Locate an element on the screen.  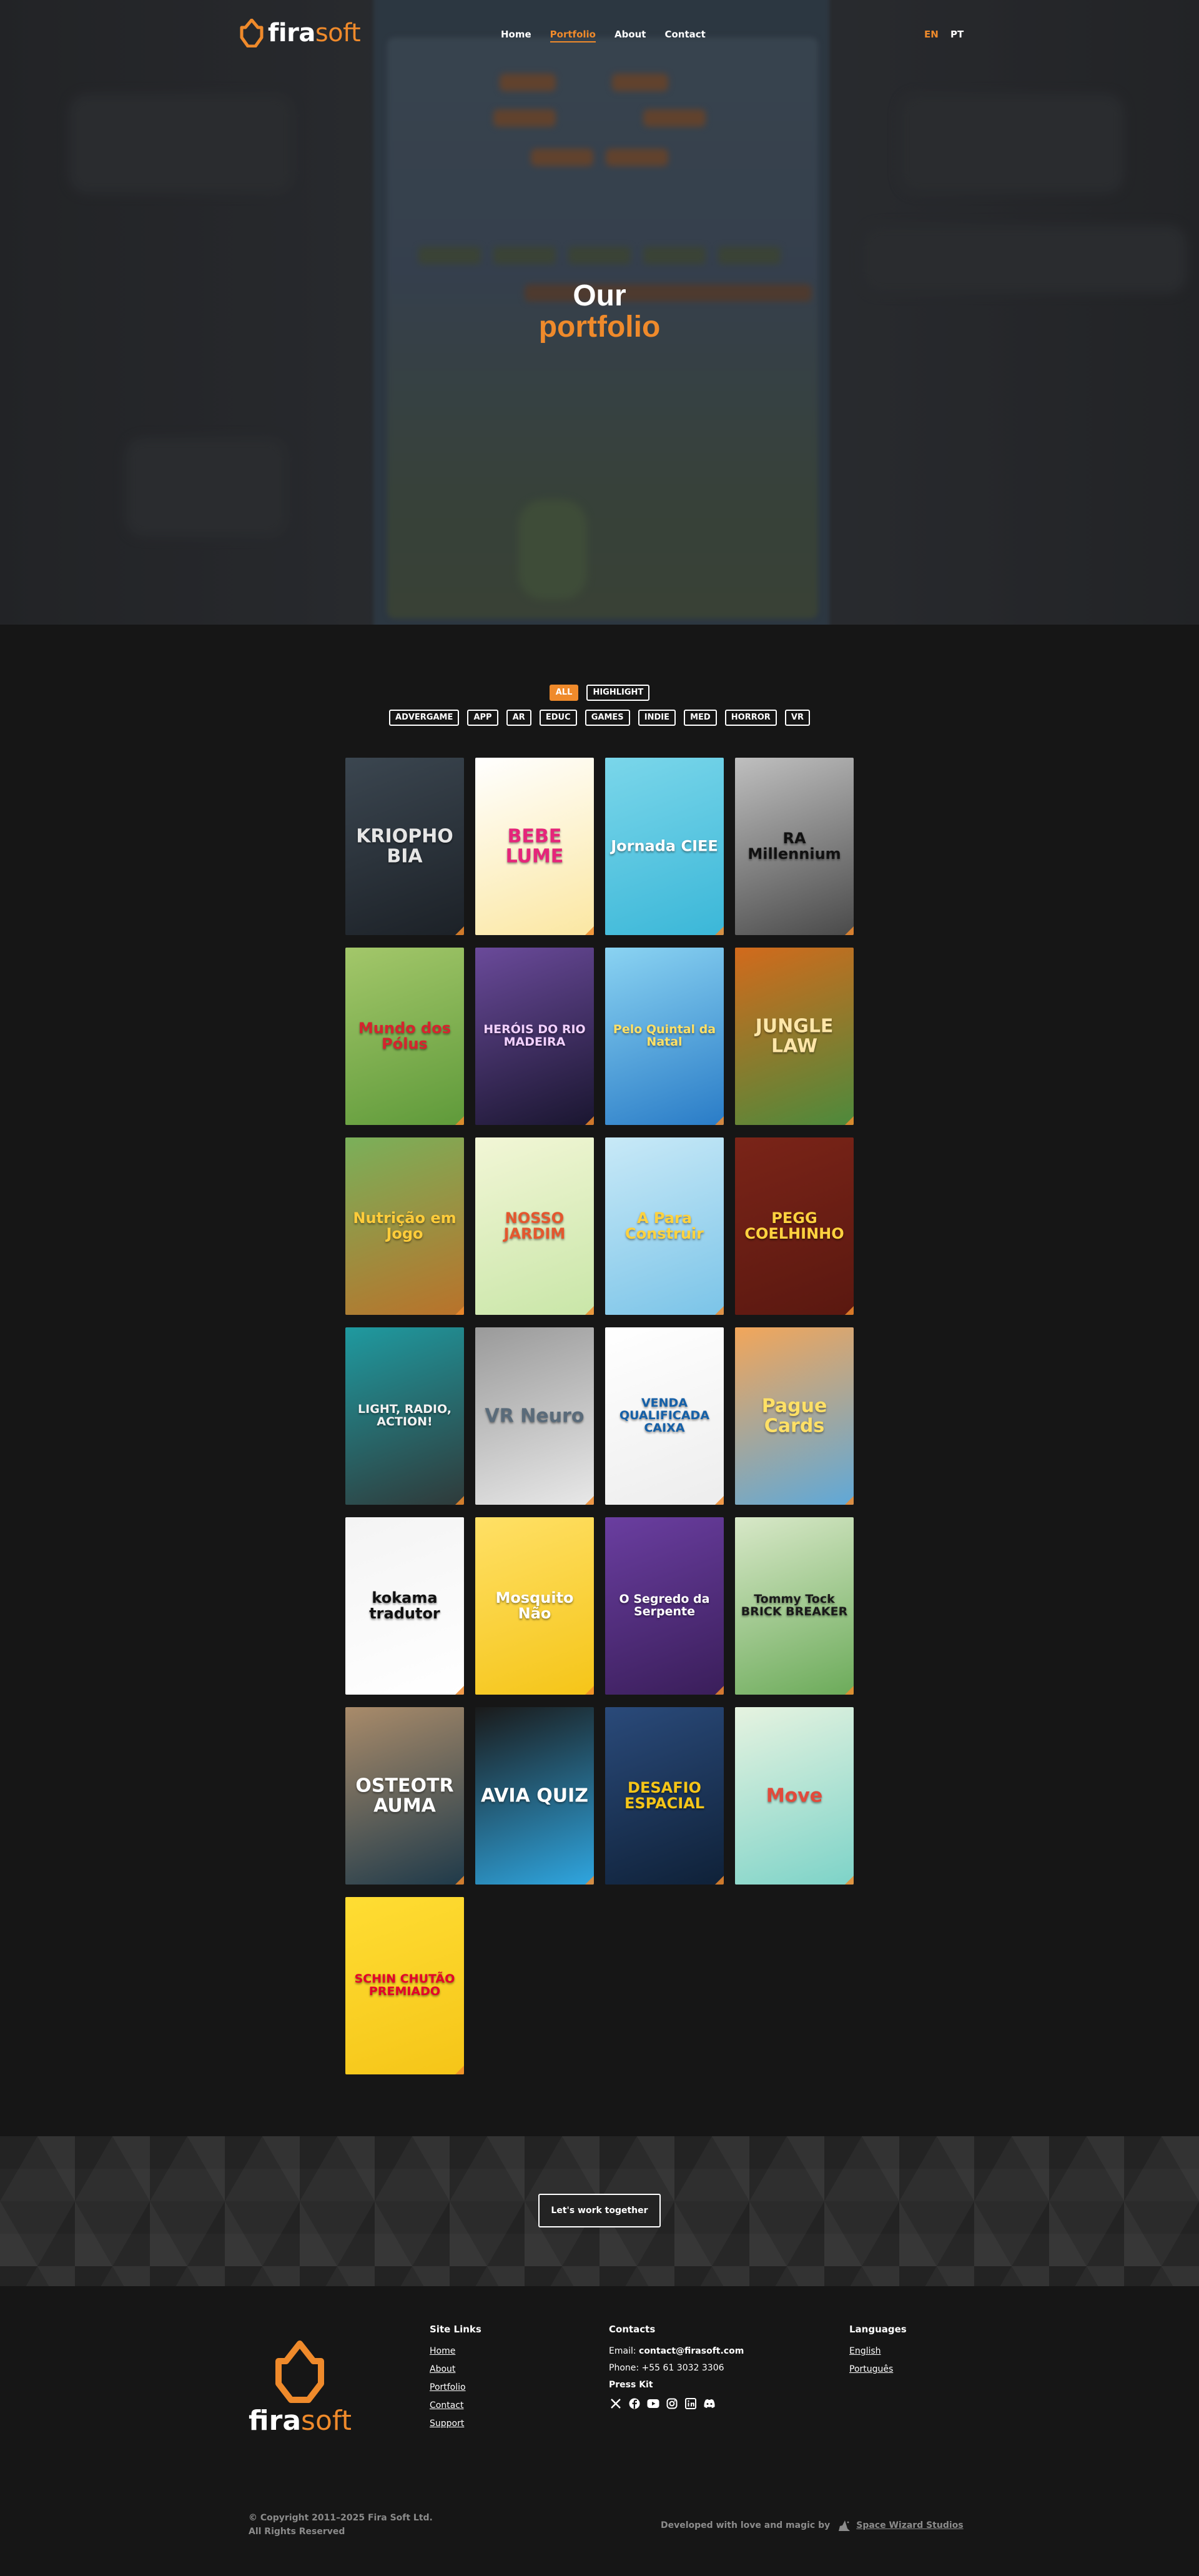
logo-flame-icon is located at coordinates (252, 33).